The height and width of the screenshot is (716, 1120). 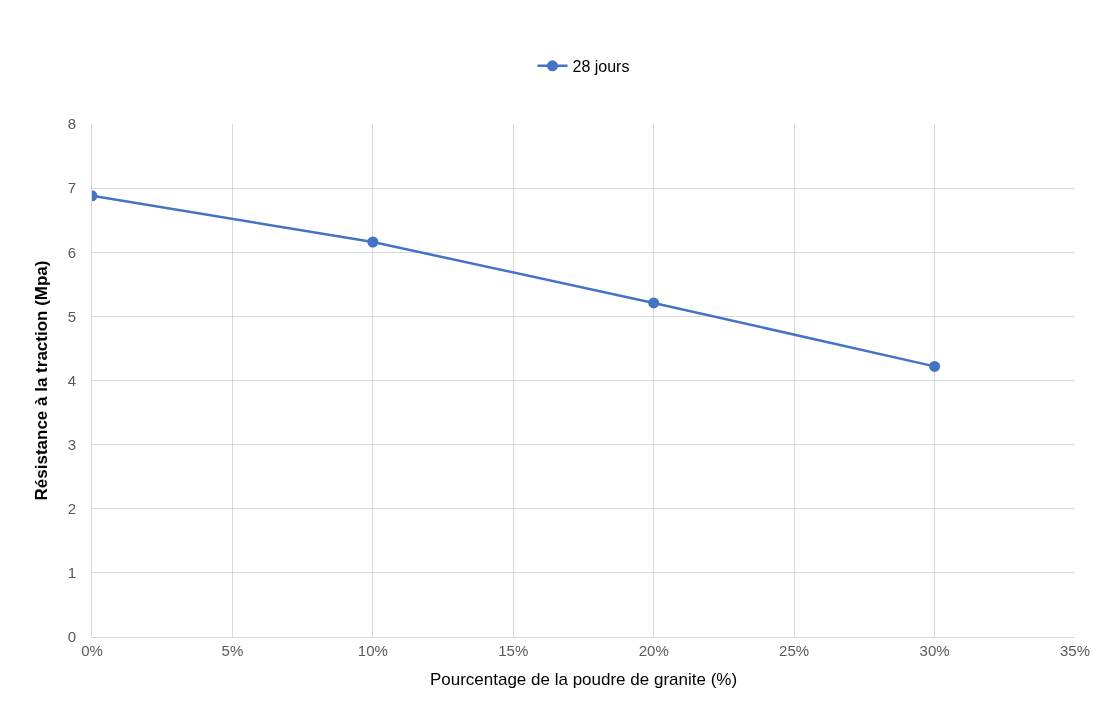 What do you see at coordinates (71, 573) in the screenshot?
I see `y-tick-label: 1` at bounding box center [71, 573].